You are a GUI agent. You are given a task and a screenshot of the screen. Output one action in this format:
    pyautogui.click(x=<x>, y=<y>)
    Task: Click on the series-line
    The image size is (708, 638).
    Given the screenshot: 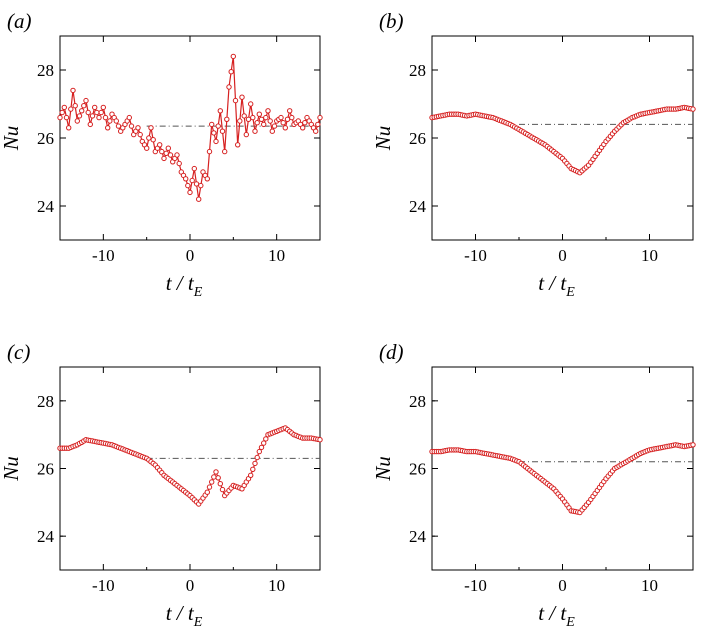 What is the action you would take?
    pyautogui.click(x=190, y=128)
    